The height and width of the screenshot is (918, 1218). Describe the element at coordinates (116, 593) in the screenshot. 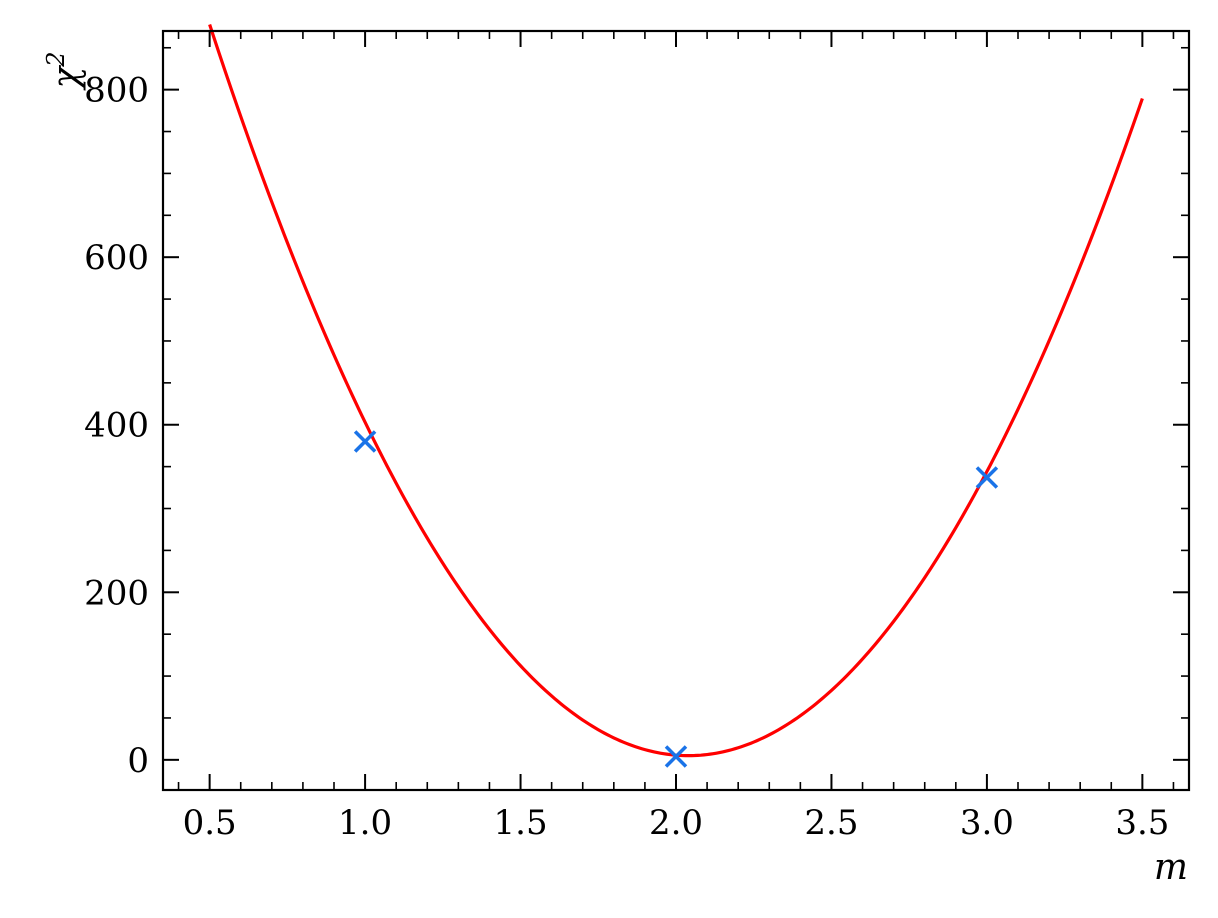

I see `y-tick-label: 200` at that location.